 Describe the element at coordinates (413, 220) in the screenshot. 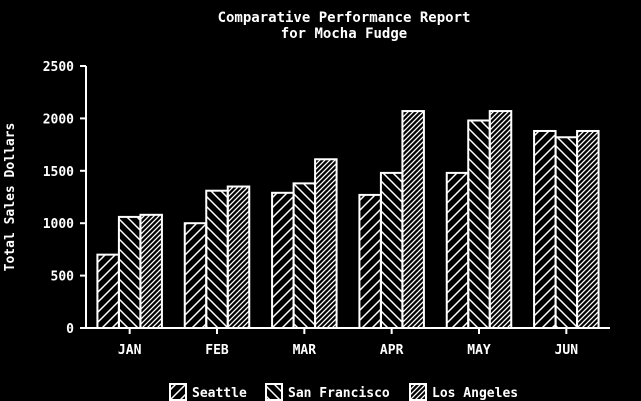

I see `bar-los-angeles-apr` at that location.